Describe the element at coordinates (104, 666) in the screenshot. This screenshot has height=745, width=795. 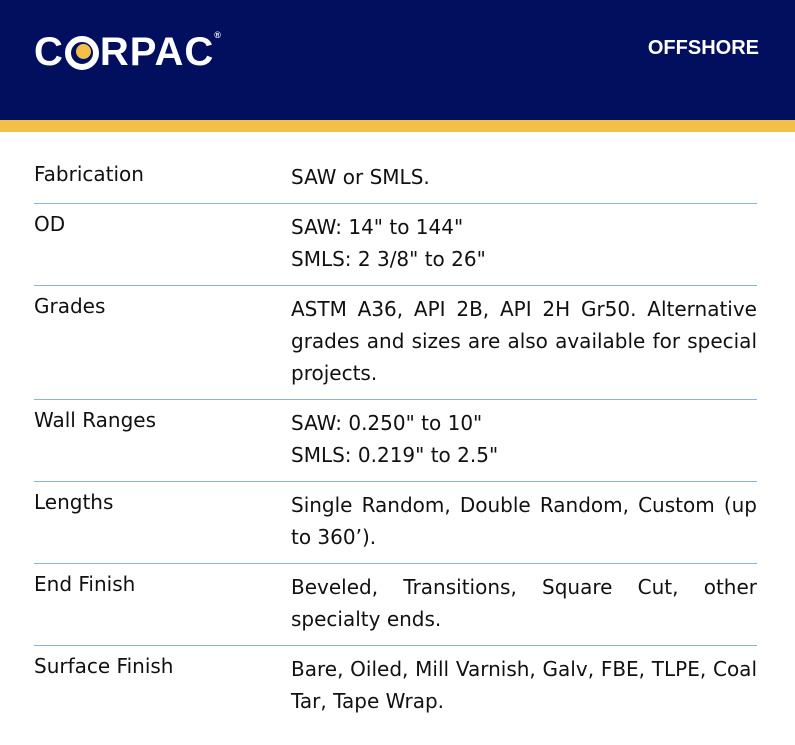
I see `spec-label: Surface Finish` at that location.